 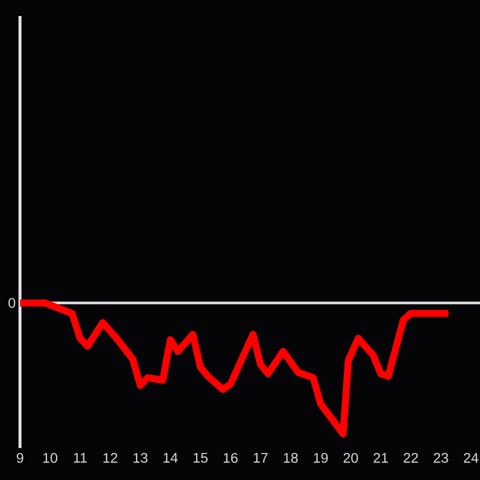 What do you see at coordinates (201, 457) in the screenshot?
I see `x-tick-label: 15` at bounding box center [201, 457].